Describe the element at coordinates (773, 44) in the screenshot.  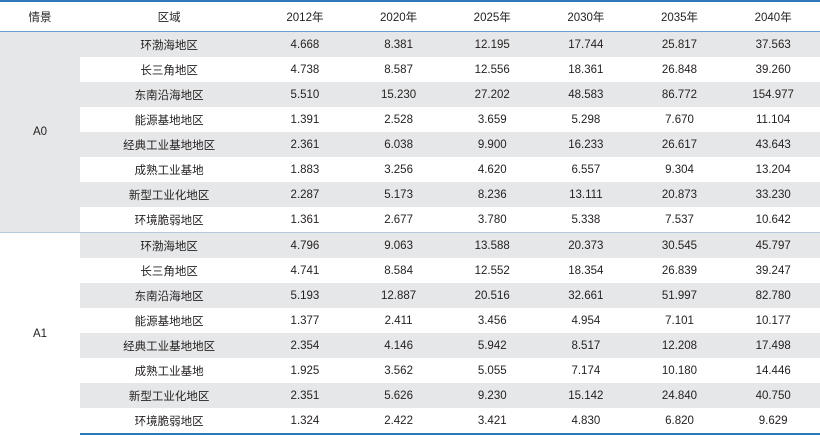
I see `value-cell: 37.563` at that location.